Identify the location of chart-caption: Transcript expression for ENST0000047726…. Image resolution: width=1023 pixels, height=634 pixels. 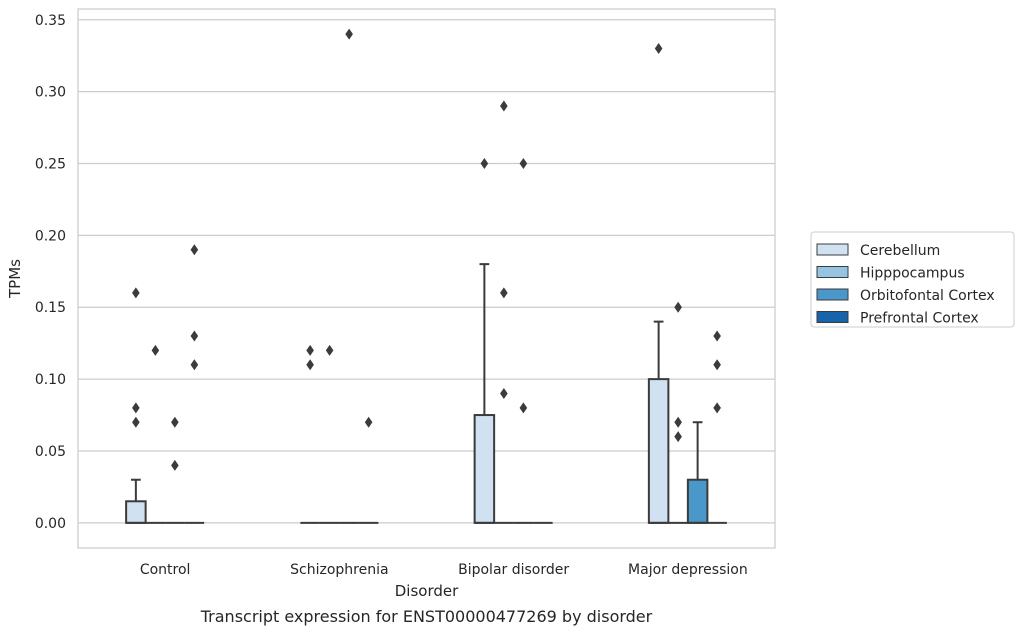
(426, 616).